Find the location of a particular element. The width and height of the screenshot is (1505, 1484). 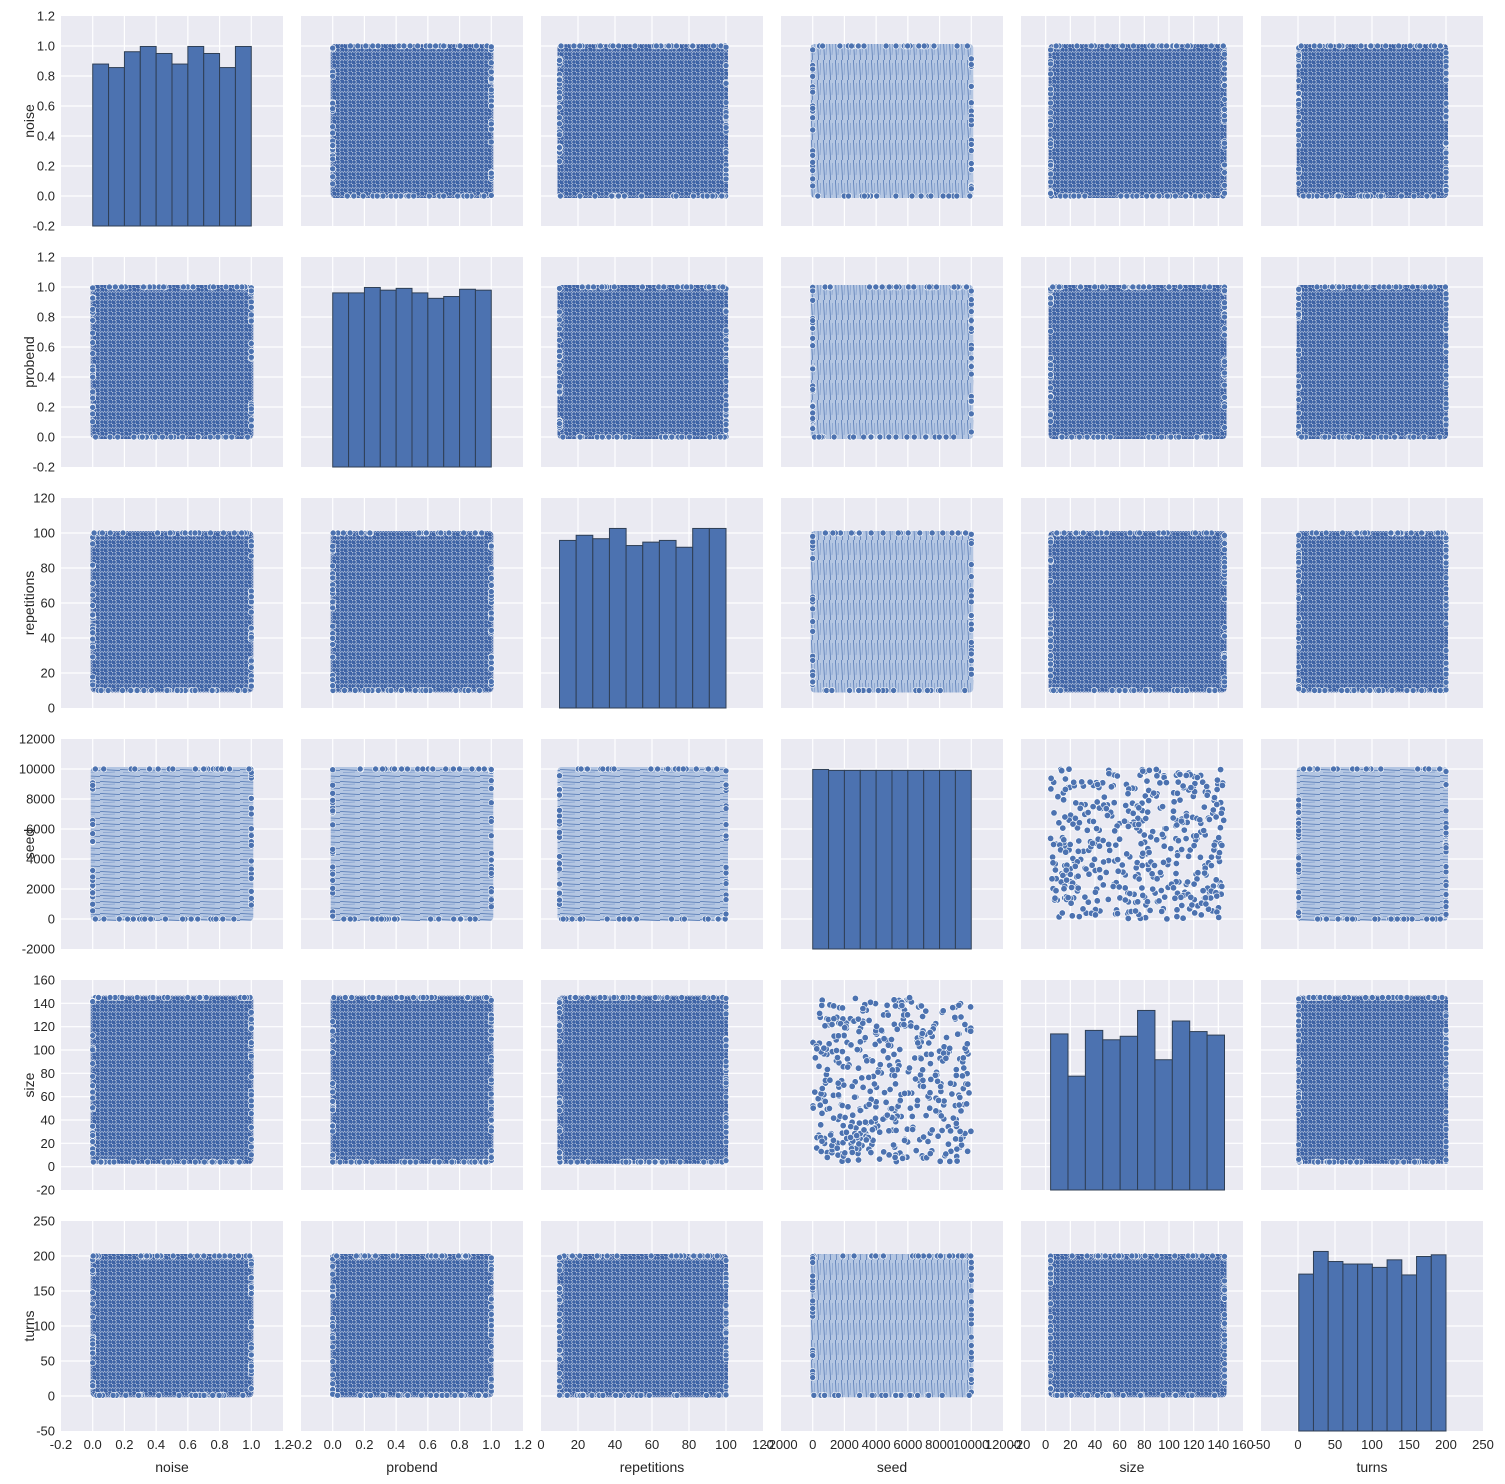

x-tick-label: 60 is located at coordinates (1119, 1444).